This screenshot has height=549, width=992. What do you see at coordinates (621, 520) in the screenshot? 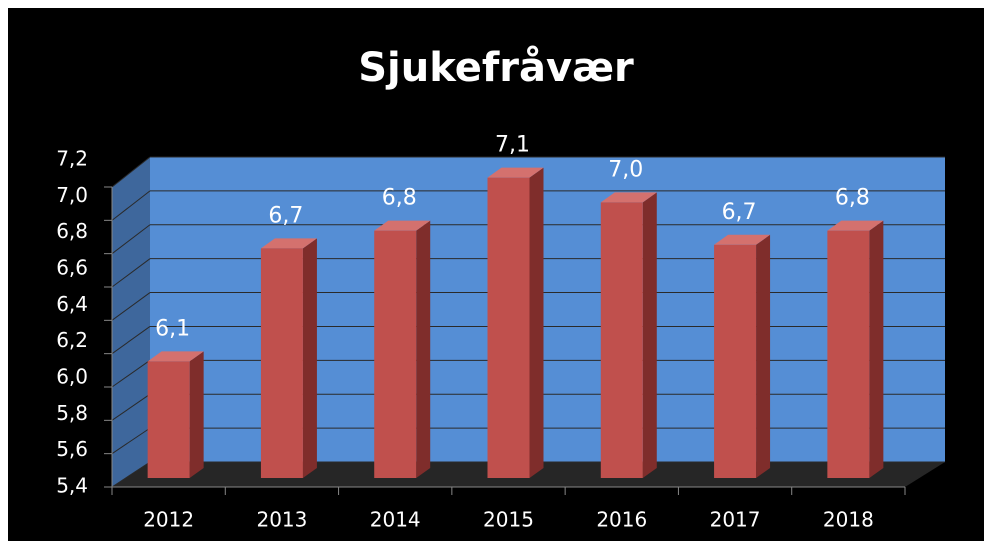
I see `x-tick-label: 2016` at bounding box center [621, 520].